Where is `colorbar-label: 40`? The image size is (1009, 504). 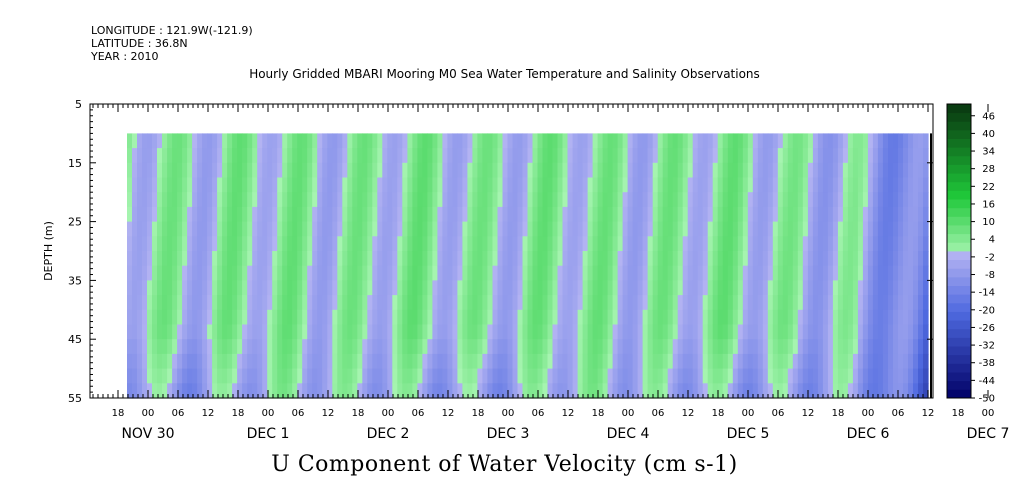 colorbar-label: 40 is located at coordinates (988, 134).